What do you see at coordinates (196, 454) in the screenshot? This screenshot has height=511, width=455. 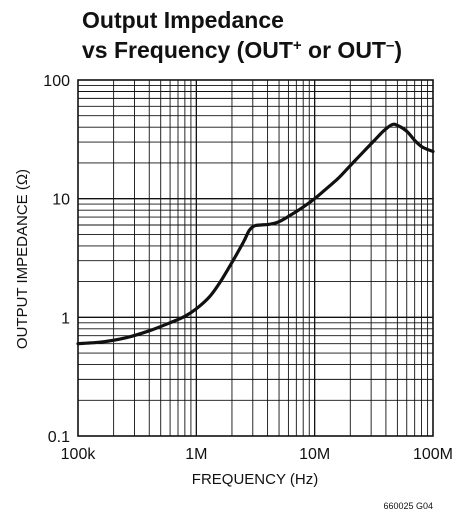 I see `x-tick-label: 1M` at bounding box center [196, 454].